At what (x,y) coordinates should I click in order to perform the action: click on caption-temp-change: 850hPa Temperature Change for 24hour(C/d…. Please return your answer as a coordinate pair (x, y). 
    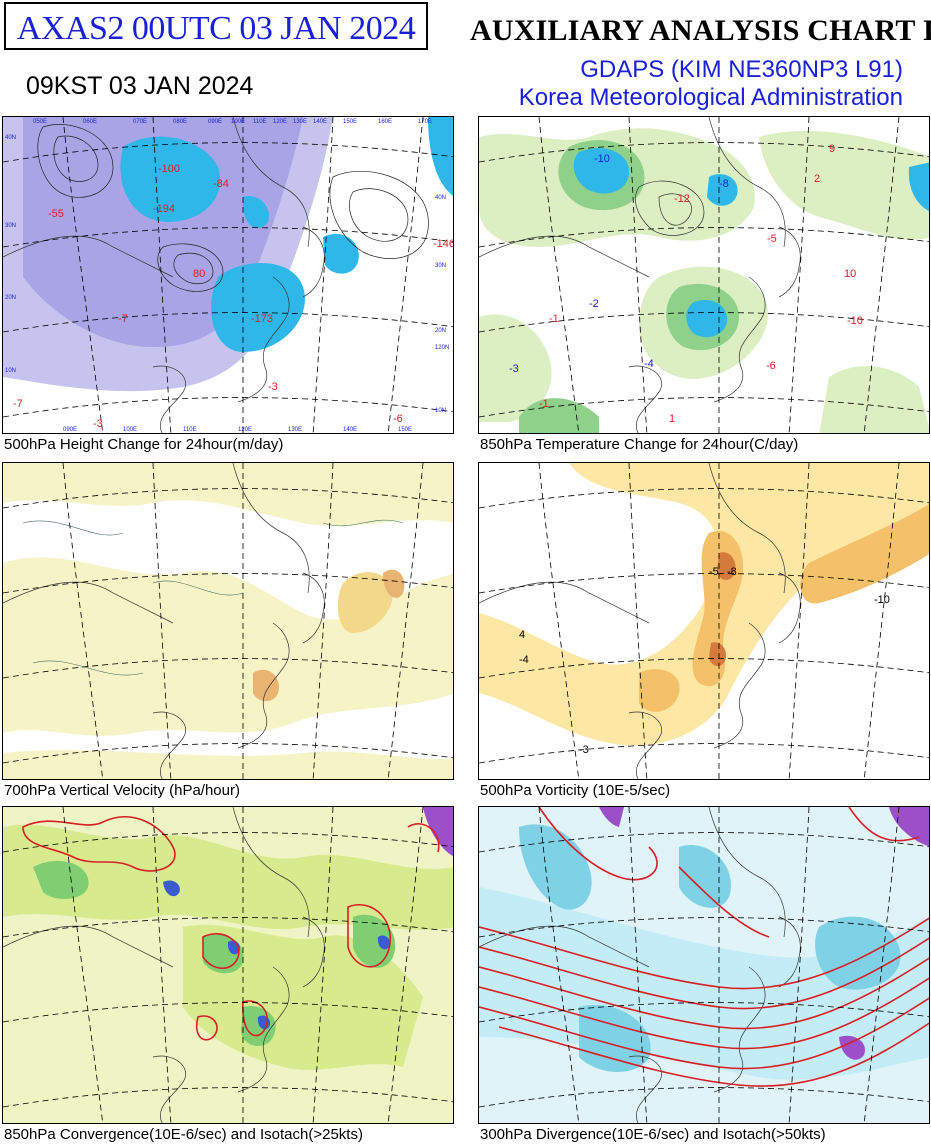
    Looking at the image, I should click on (639, 444).